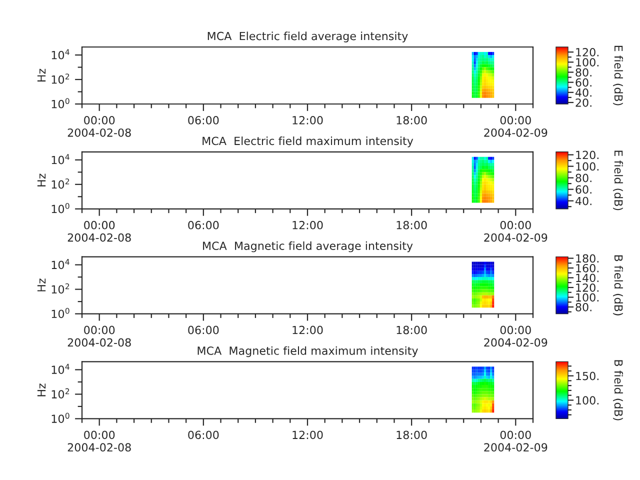 The width and height of the screenshot is (640, 480). What do you see at coordinates (308, 246) in the screenshot?
I see `chart-title: MCA Magnetic field average intensity` at bounding box center [308, 246].